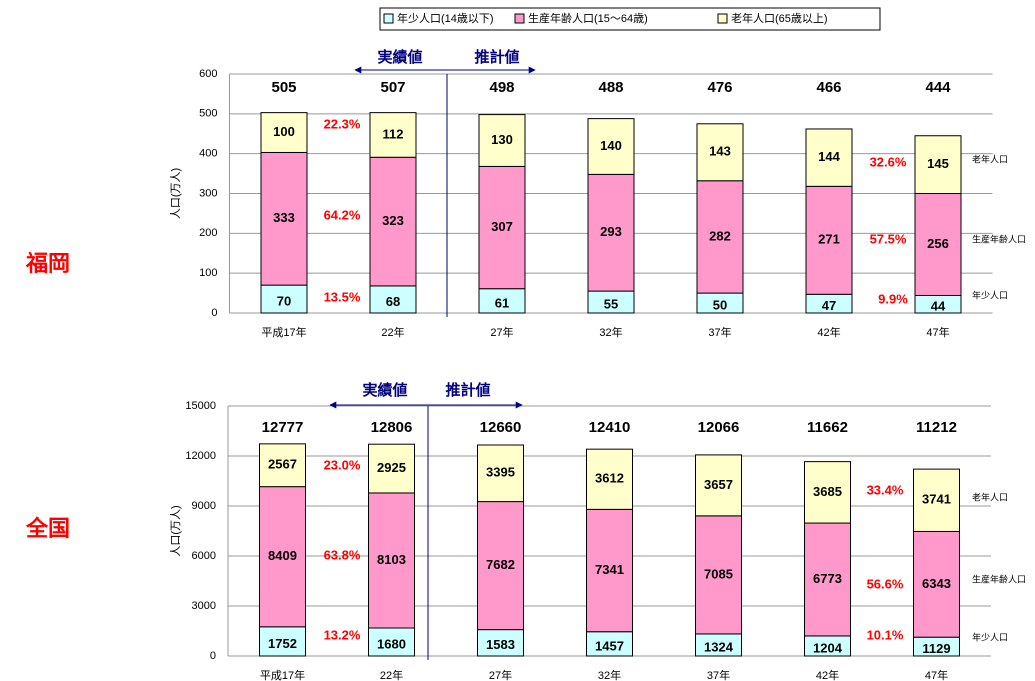 This screenshot has width=1035, height=681. I want to click on data-label: 140, so click(611, 145).